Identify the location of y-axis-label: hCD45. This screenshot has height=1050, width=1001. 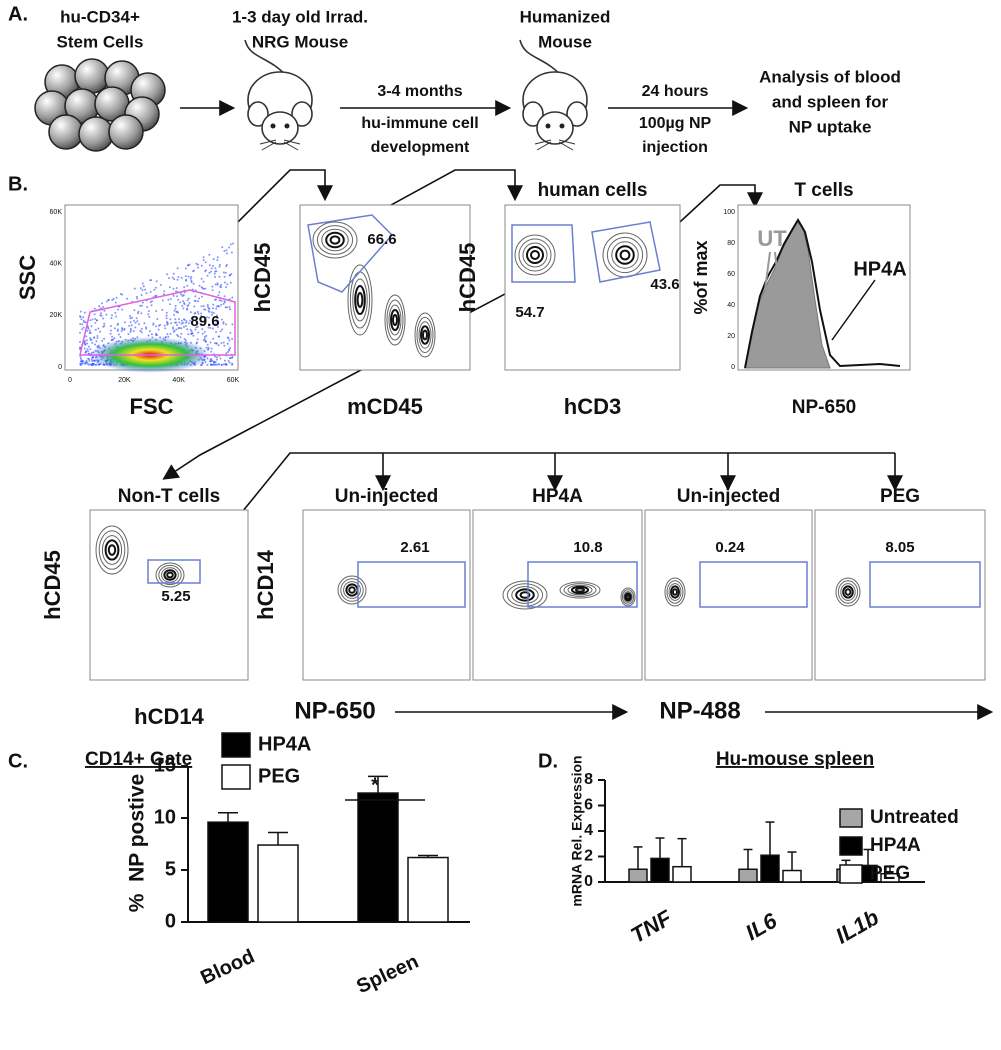
(262, 278).